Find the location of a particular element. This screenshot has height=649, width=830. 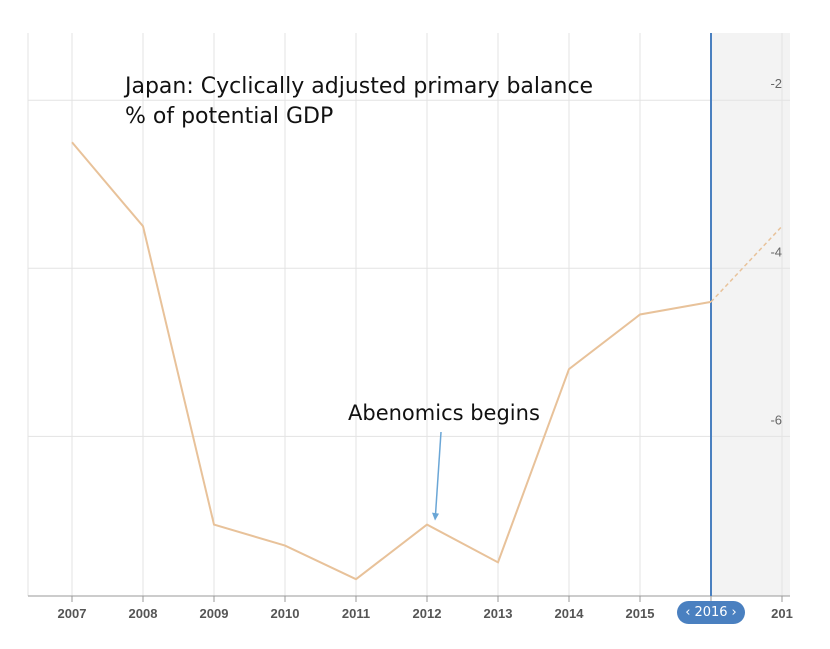

x-tick-label: 2013 is located at coordinates (498, 613).